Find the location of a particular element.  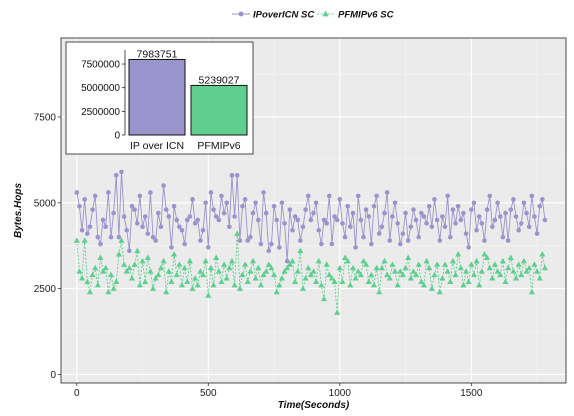

inset-bar is located at coordinates (219, 110).